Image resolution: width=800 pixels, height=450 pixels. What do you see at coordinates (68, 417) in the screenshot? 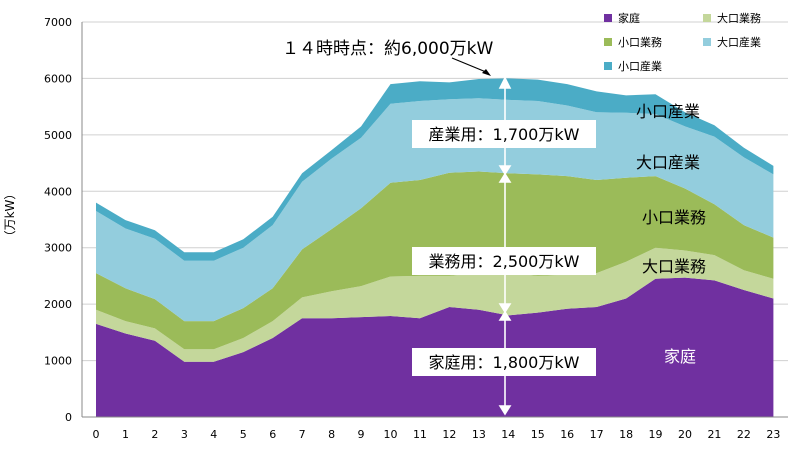
I see `y-tick-label: 0` at bounding box center [68, 417].